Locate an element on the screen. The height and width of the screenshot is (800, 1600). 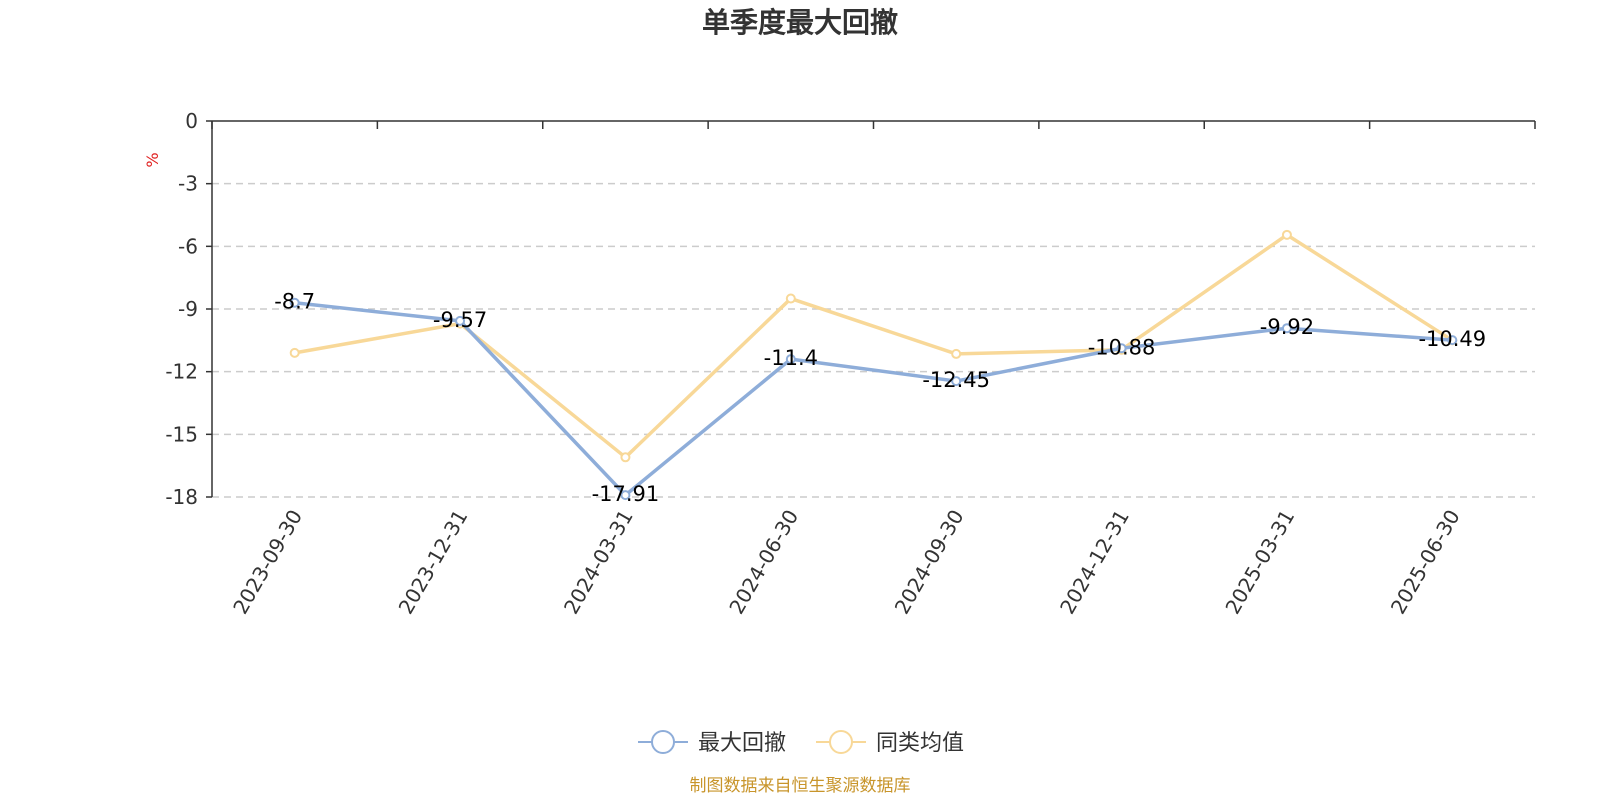
legend-item-0: 最大回撤 is located at coordinates (712, 743).